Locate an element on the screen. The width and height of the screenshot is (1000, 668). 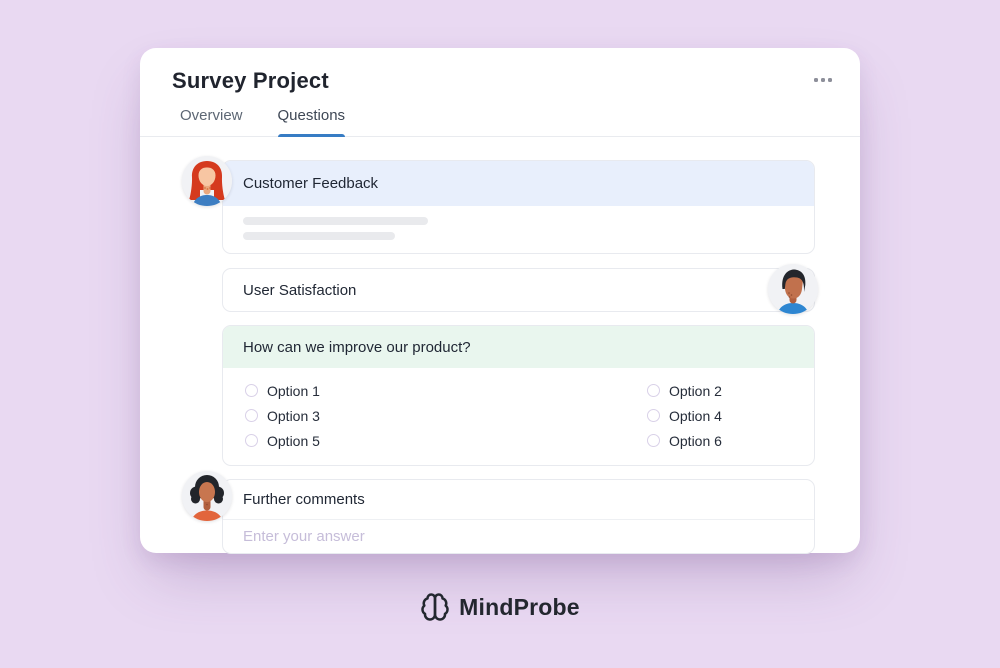
question-card: Customer Feedback is located at coordinates (518, 207).